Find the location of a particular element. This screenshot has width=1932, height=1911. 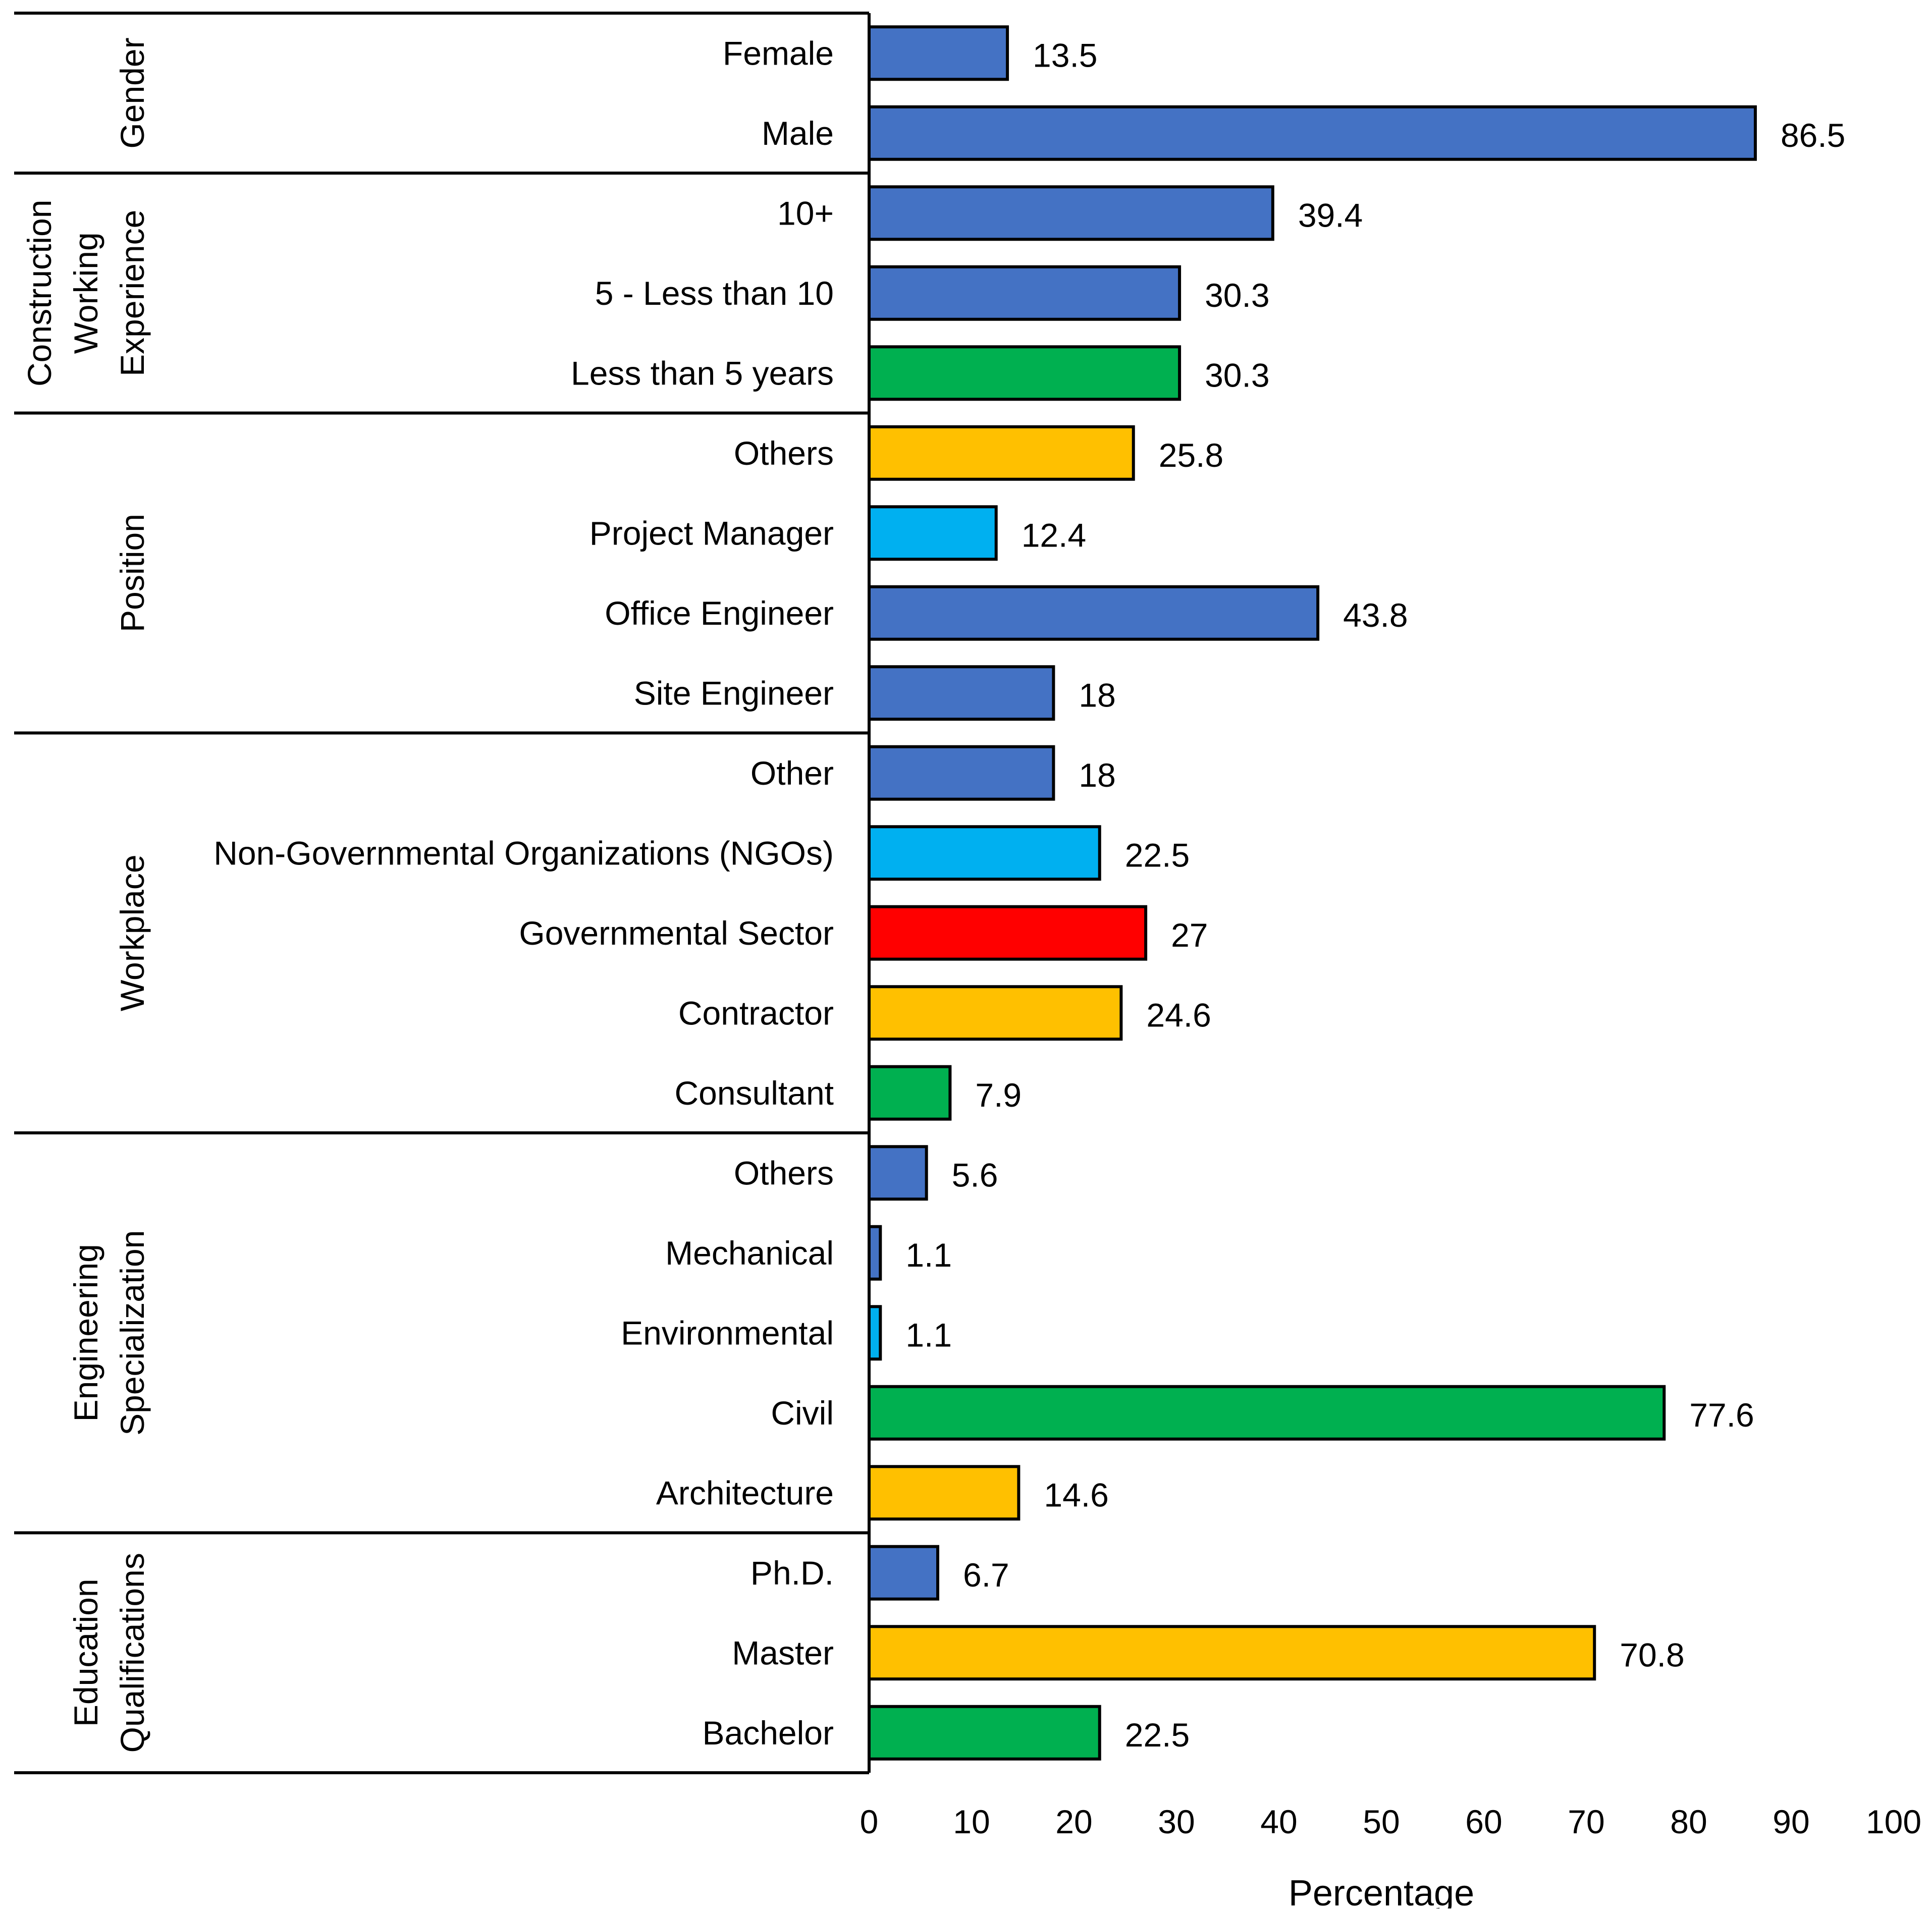

bar-education-qualifications-bachelor is located at coordinates (984, 1733).